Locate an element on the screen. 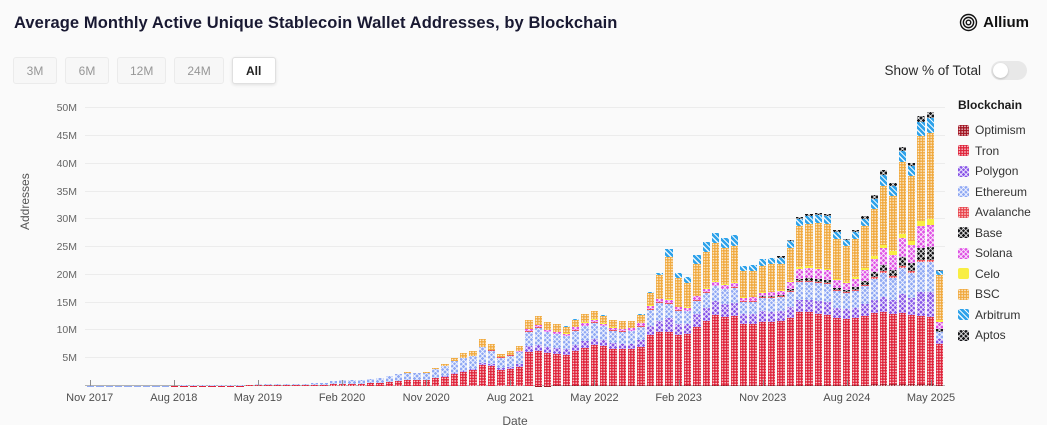 This screenshot has height=425, width=1047. legend-swatch-tron is located at coordinates (963, 151).